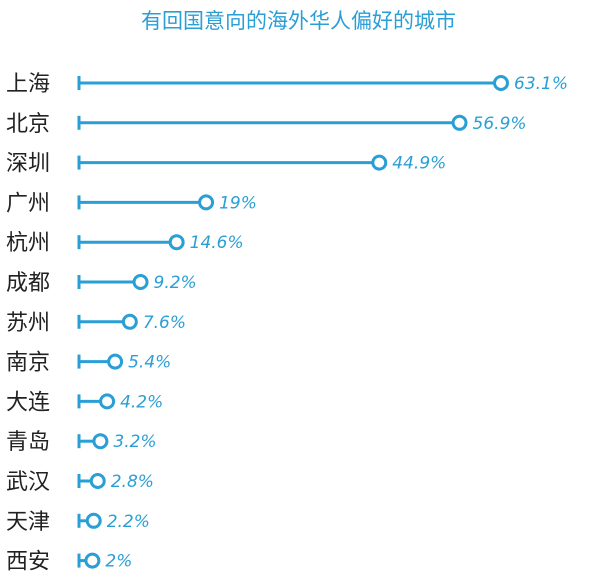 This screenshot has height=581, width=597. What do you see at coordinates (28, 562) in the screenshot?
I see `category-label: 西安` at bounding box center [28, 562].